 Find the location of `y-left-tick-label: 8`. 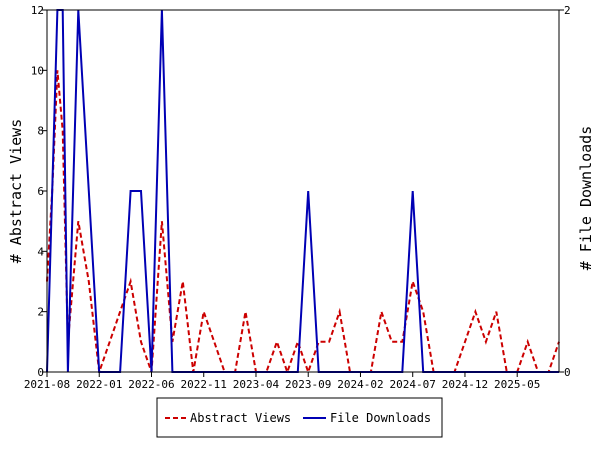

y-left-tick-label: 8 is located at coordinates (40, 131).